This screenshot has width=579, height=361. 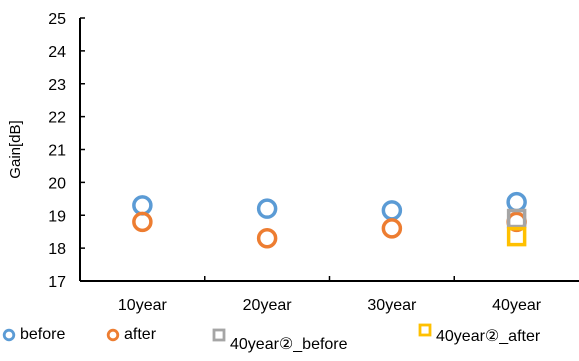 What do you see at coordinates (57, 52) in the screenshot?
I see `y-tick-label: 24` at bounding box center [57, 52].